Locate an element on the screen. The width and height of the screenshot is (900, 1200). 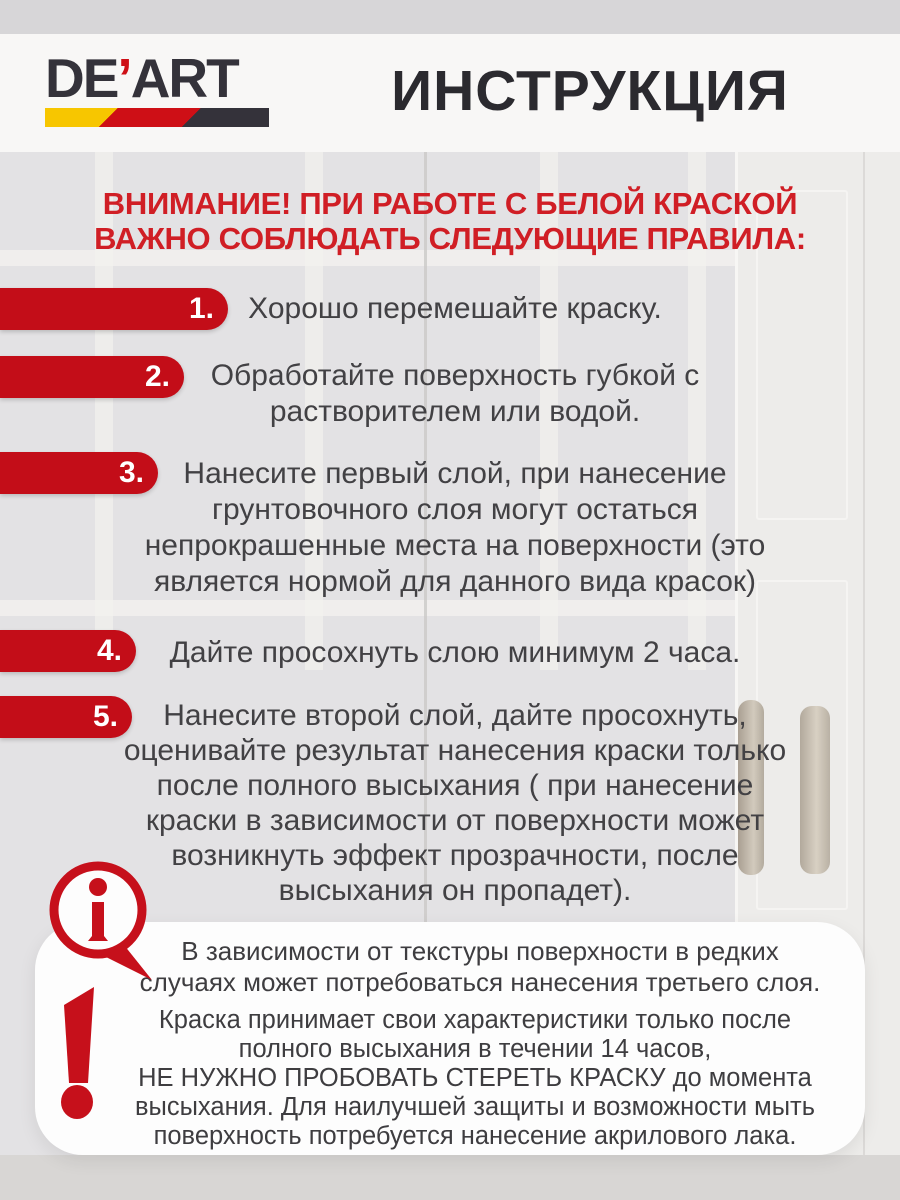
step-number: 2. is located at coordinates (157, 376).